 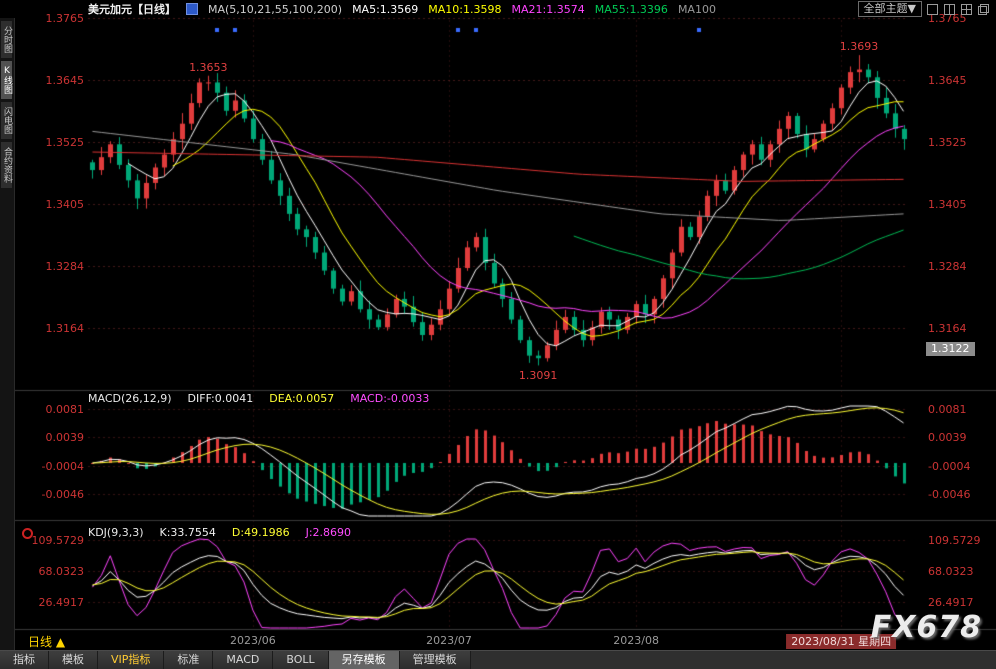 What do you see at coordinates (260, 532) in the screenshot?
I see `kdj-d-value: D:49.1986` at bounding box center [260, 532].